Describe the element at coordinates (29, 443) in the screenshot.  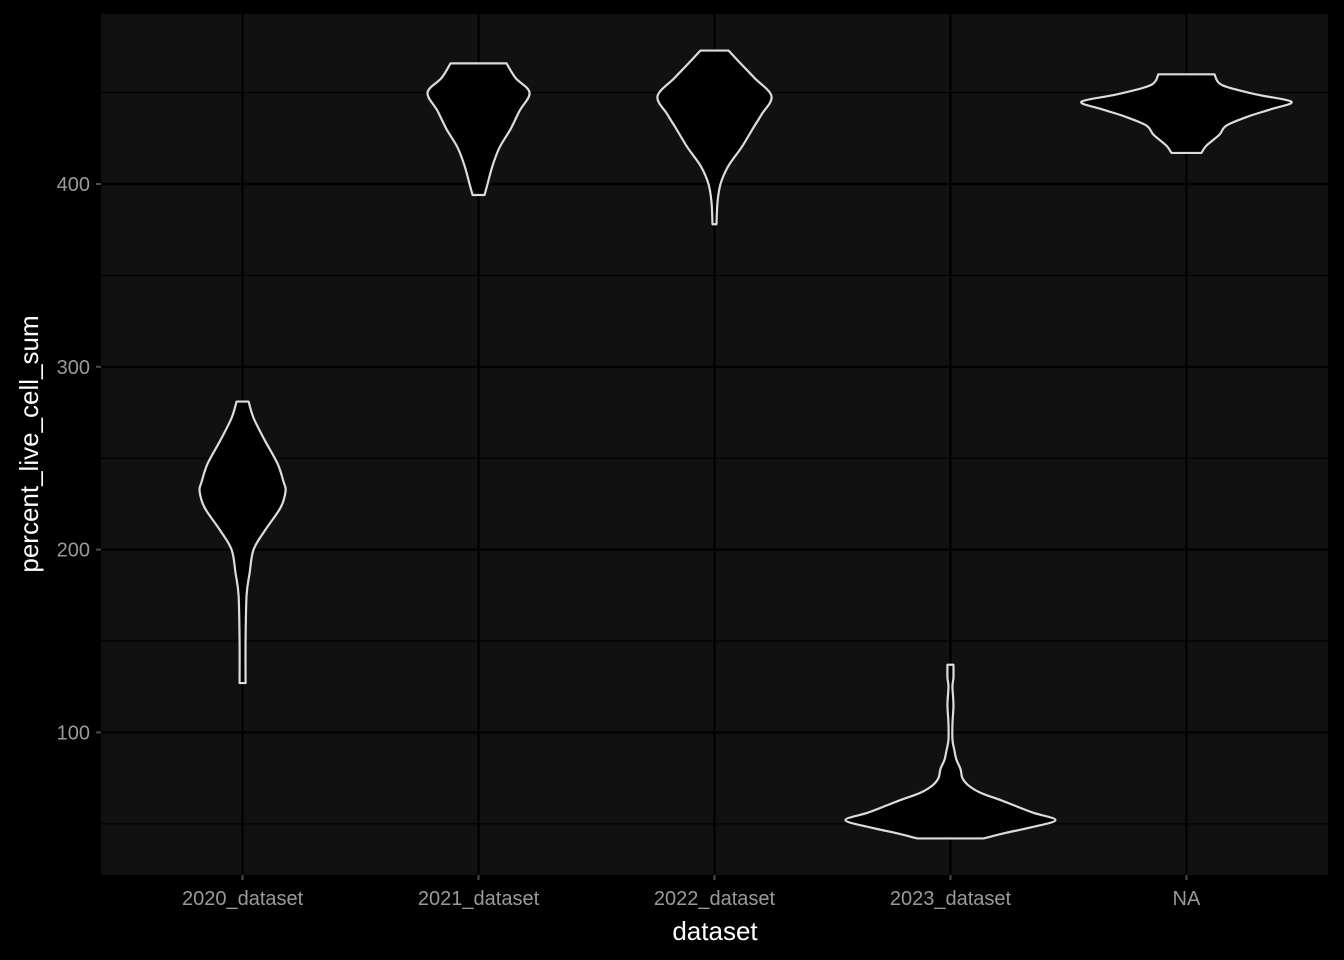
I see `y-axis-title: percent_live_cell_sum` at that location.